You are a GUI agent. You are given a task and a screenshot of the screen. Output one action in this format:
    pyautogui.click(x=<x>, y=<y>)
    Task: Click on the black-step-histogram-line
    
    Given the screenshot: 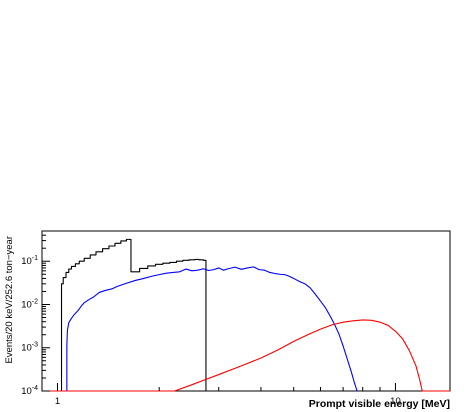 What is the action you would take?
    pyautogui.click(x=133, y=314)
    